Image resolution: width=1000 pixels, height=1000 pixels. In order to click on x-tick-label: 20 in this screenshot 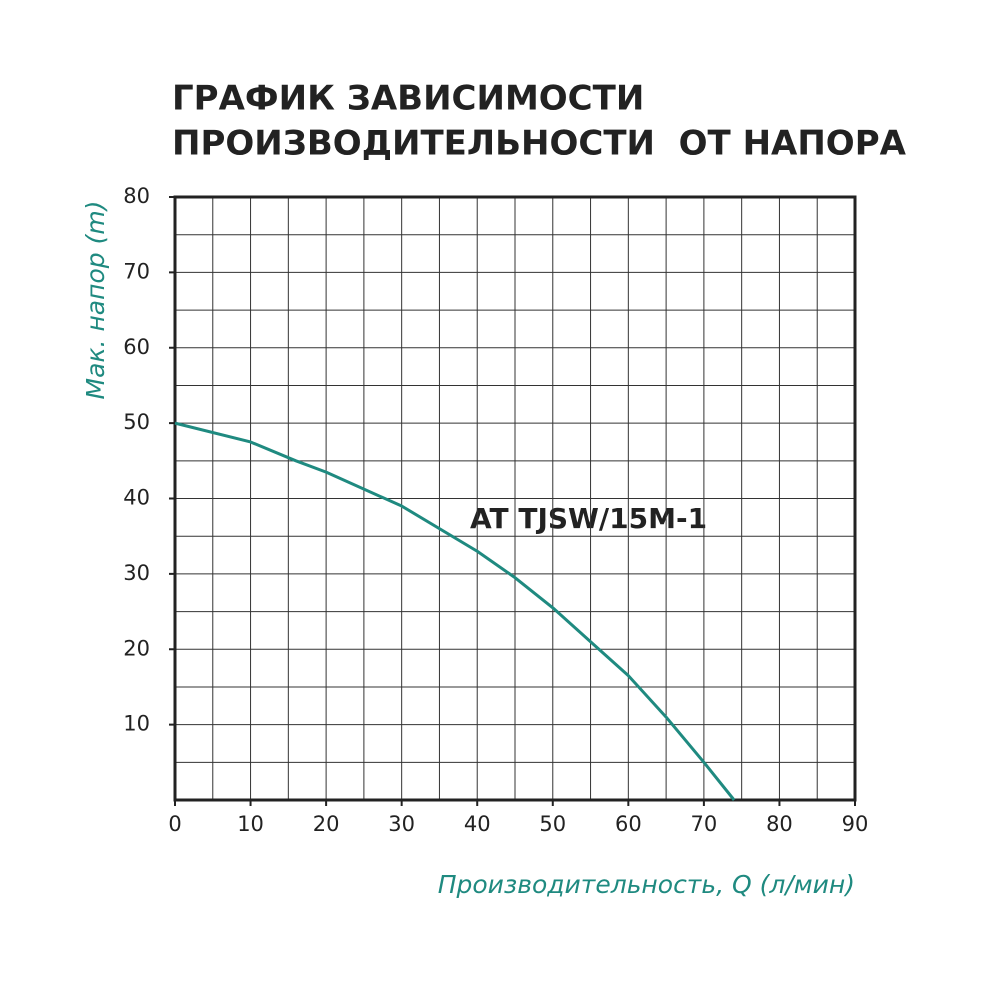, I will do `click(326, 824)`.